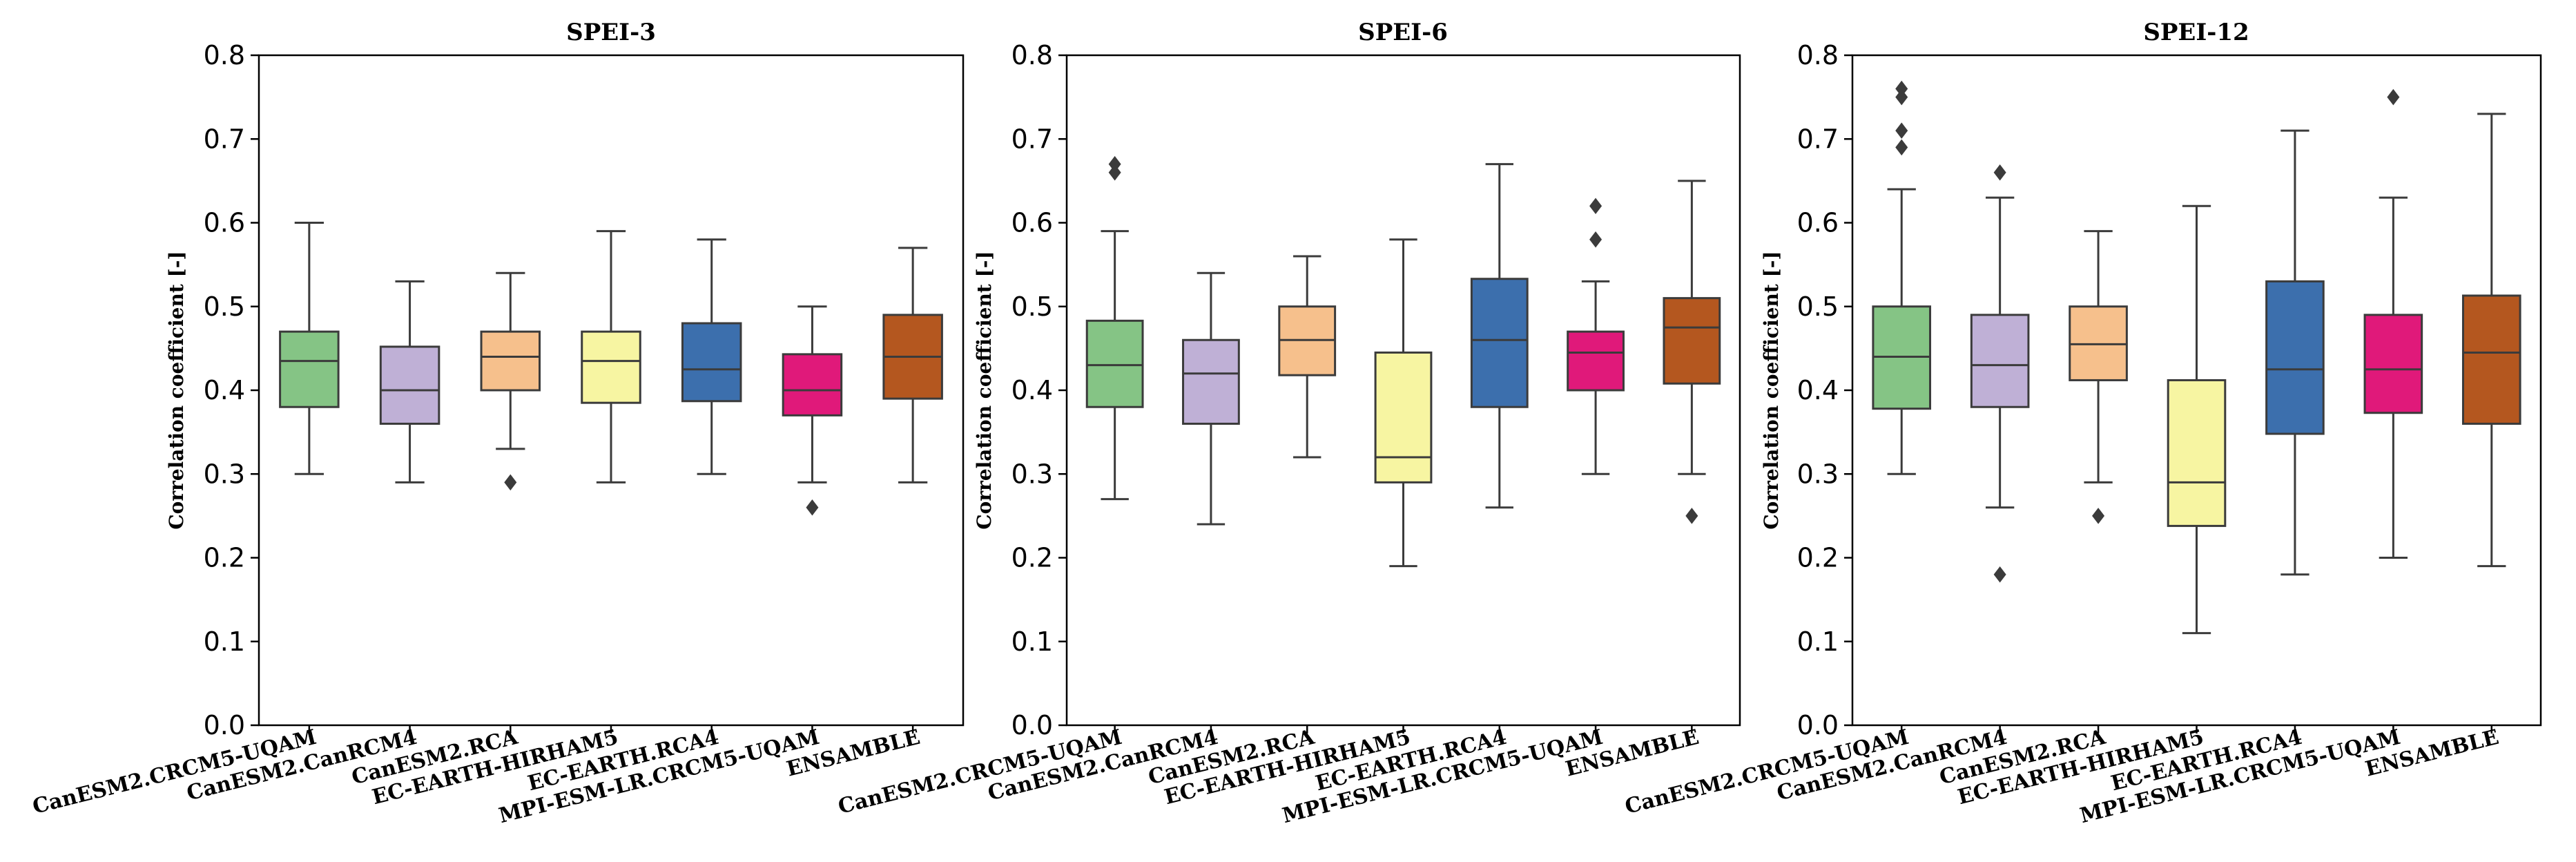 The image size is (2576, 862). I want to click on panel-title: SPEI-3, so click(611, 32).